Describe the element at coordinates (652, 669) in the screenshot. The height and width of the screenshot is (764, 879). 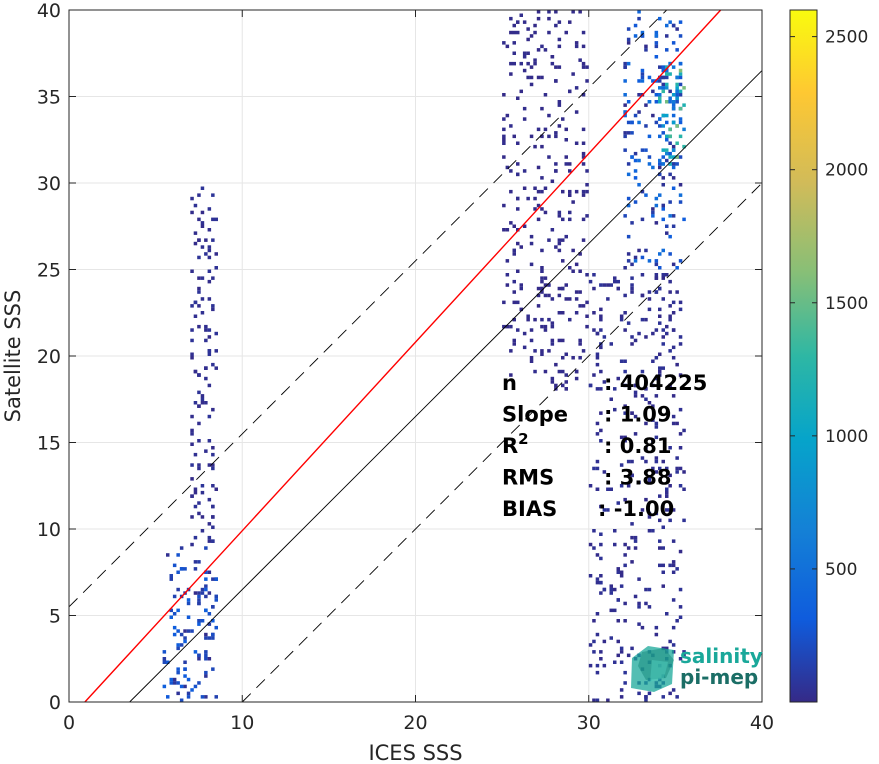
I see `salinity-logo-icon` at that location.